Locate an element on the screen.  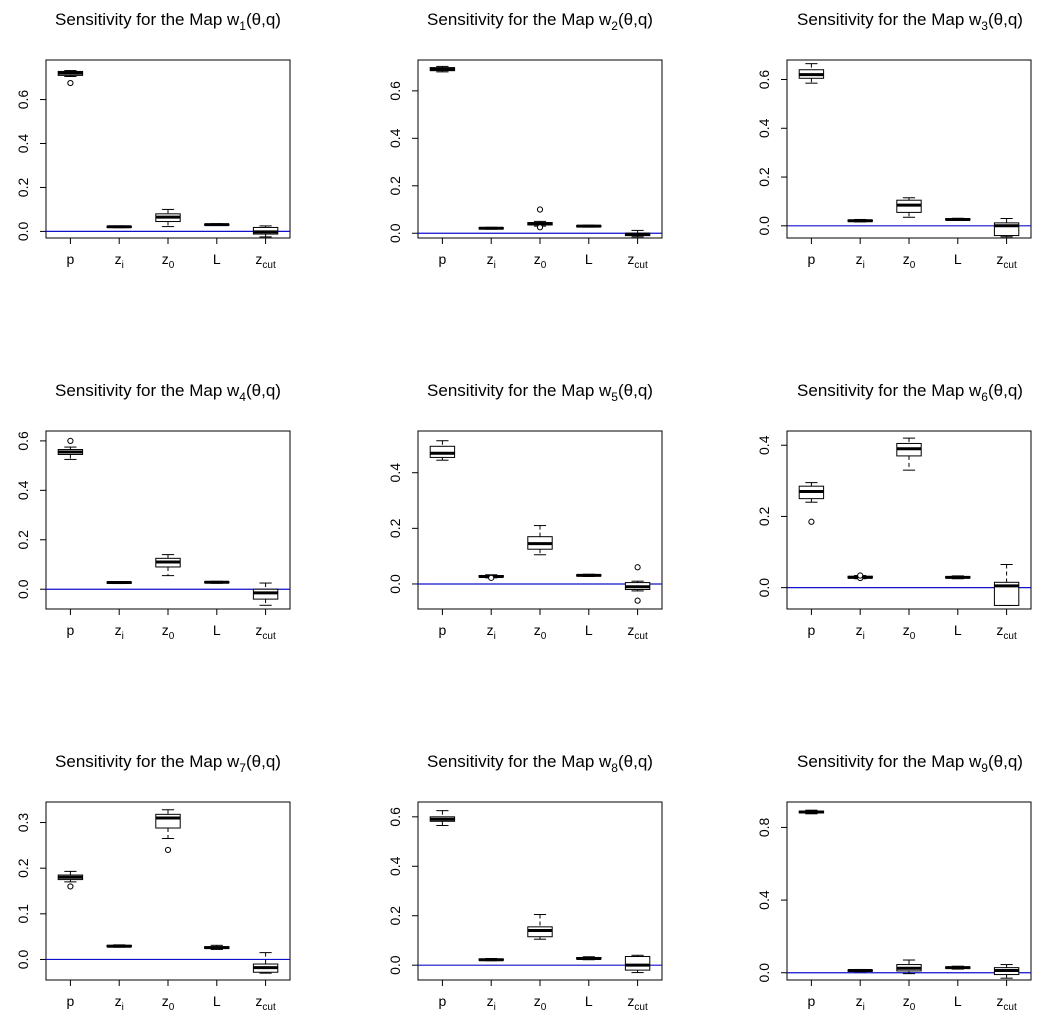
panel-title: Sensitivity for the Map w5(θ,q) is located at coordinates (540, 392).